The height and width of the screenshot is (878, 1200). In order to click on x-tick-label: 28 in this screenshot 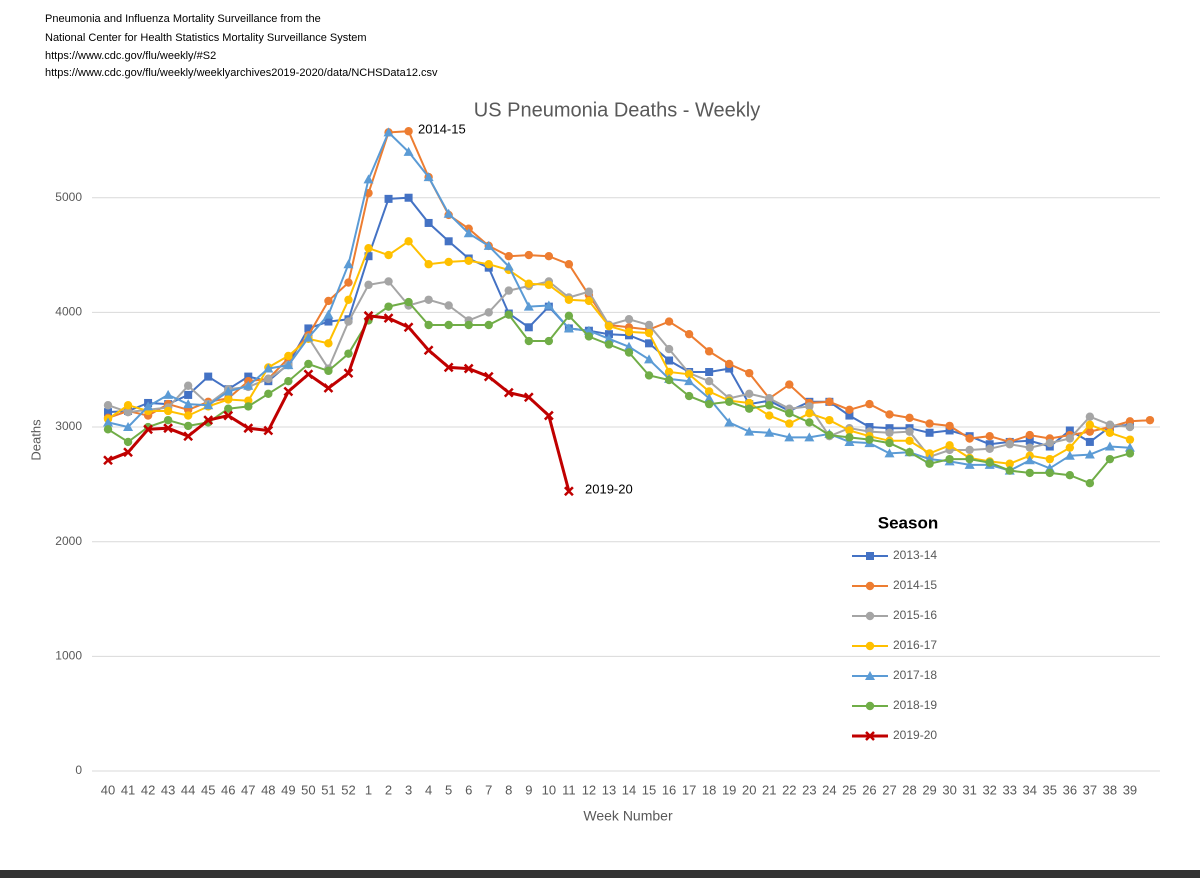, I will do `click(909, 789)`.